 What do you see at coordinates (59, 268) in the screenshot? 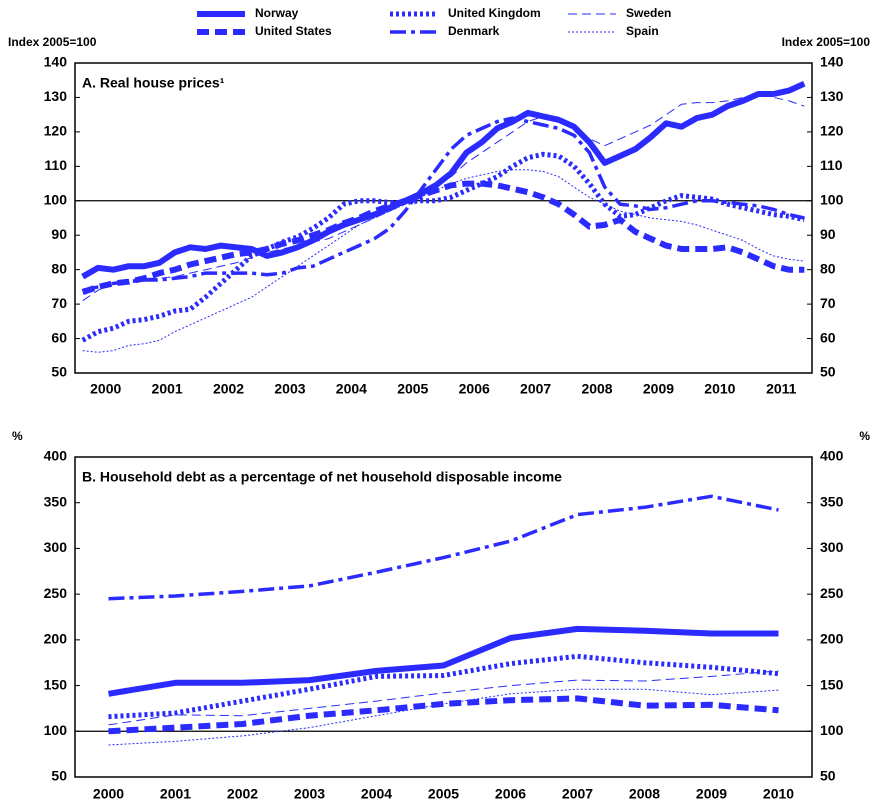
I see `y-tick-label: 80` at bounding box center [59, 268].